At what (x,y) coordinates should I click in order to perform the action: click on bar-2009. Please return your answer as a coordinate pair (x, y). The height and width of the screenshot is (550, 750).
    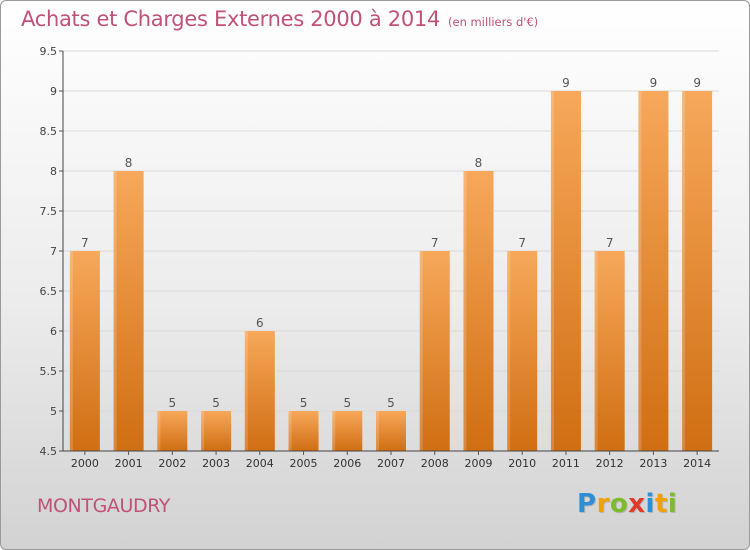
    Looking at the image, I should click on (478, 311).